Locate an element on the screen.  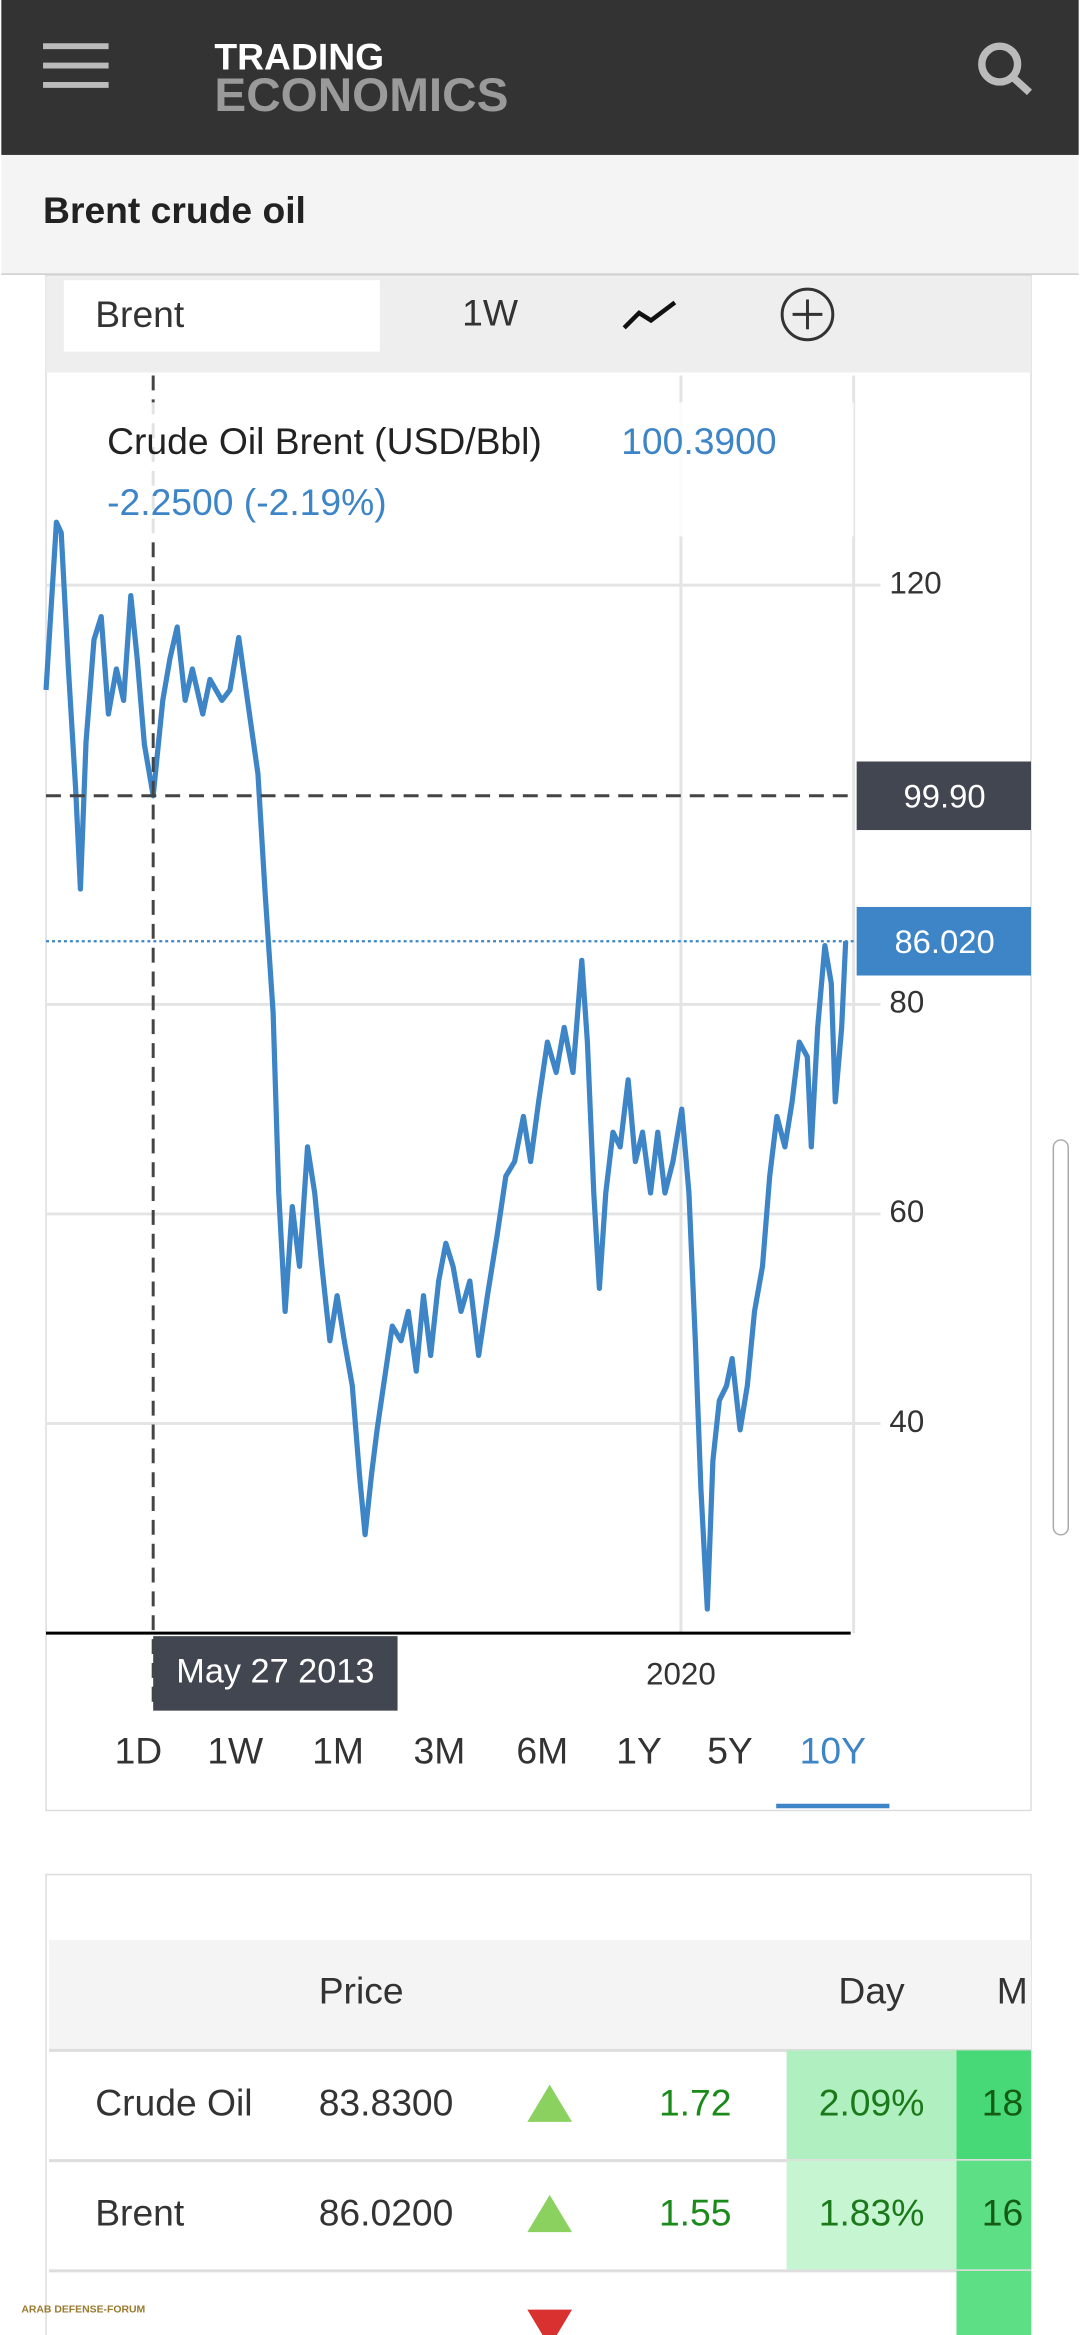
y-tick-label: 80 is located at coordinates (906, 1002).